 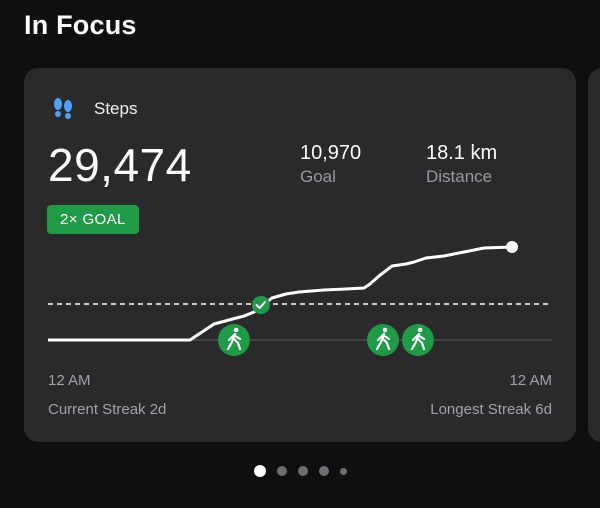 I want to click on steps-value: 29,474, so click(x=120, y=165).